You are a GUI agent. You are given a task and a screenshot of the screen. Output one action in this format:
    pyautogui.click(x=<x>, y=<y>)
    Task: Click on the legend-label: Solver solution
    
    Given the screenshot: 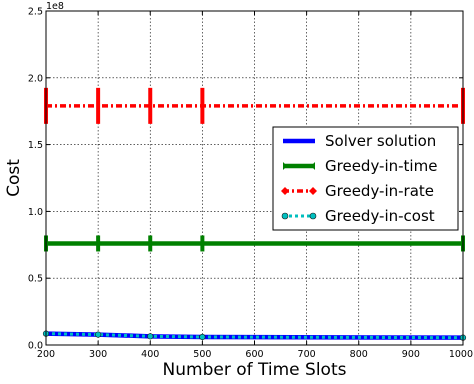 What is the action you would take?
    pyautogui.click(x=380, y=141)
    